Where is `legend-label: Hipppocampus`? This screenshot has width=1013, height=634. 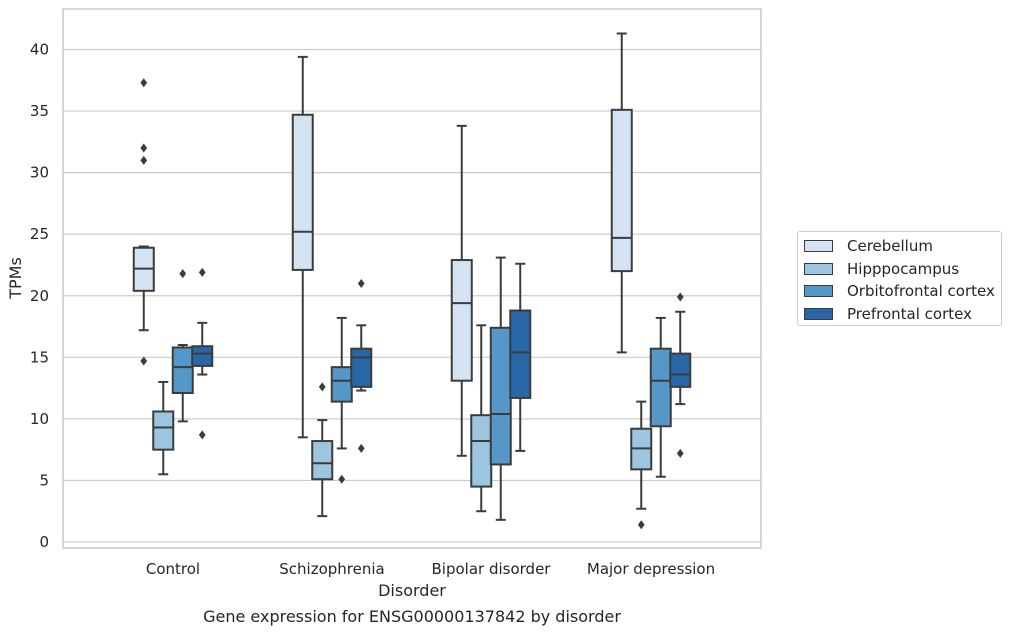 legend-label: Hipppocampus is located at coordinates (903, 268).